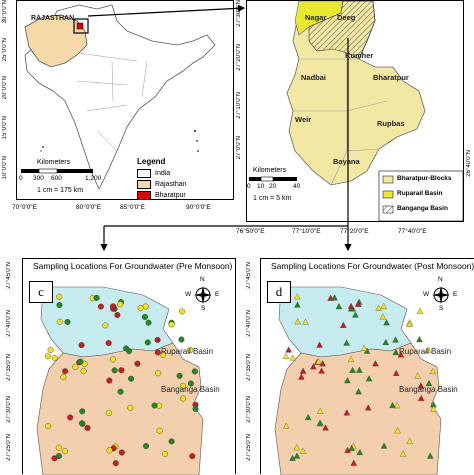 The height and width of the screenshot is (475, 474). What do you see at coordinates (124, 380) in the screenshot?
I see `pre-monsoon-map-svg` at bounding box center [124, 380].